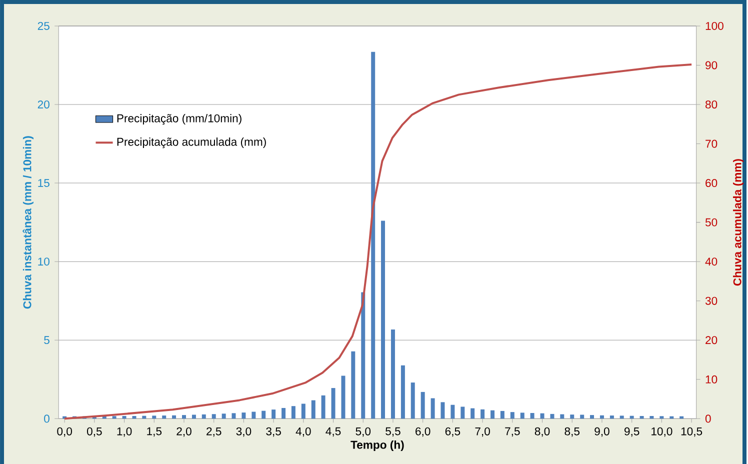 This screenshot has width=748, height=464. What do you see at coordinates (691, 432) in the screenshot?
I see `x-tick-label: 10,5` at bounding box center [691, 432].